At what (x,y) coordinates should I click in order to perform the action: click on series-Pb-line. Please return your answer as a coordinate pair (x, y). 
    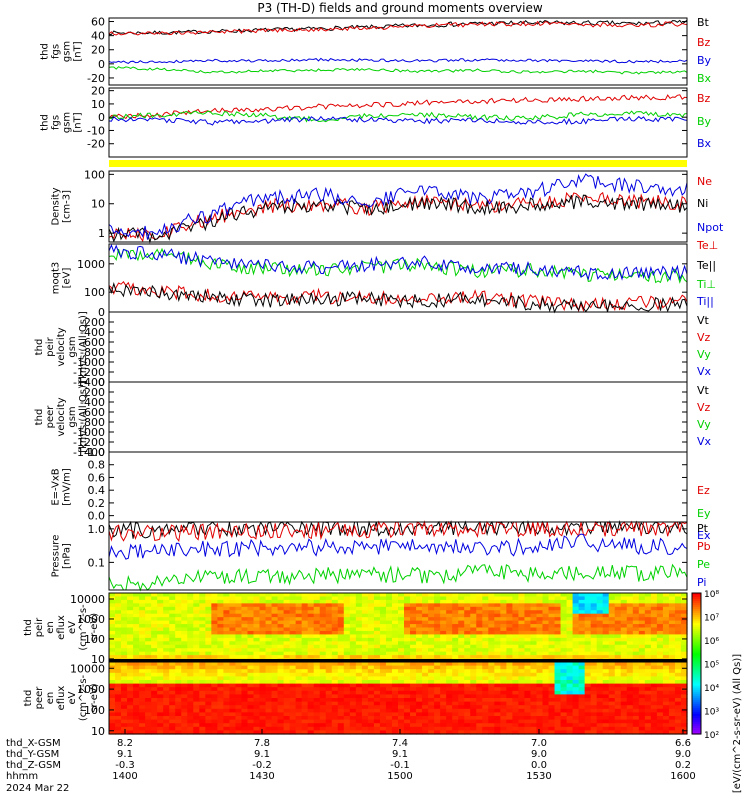
    Looking at the image, I should click on (398, 531).